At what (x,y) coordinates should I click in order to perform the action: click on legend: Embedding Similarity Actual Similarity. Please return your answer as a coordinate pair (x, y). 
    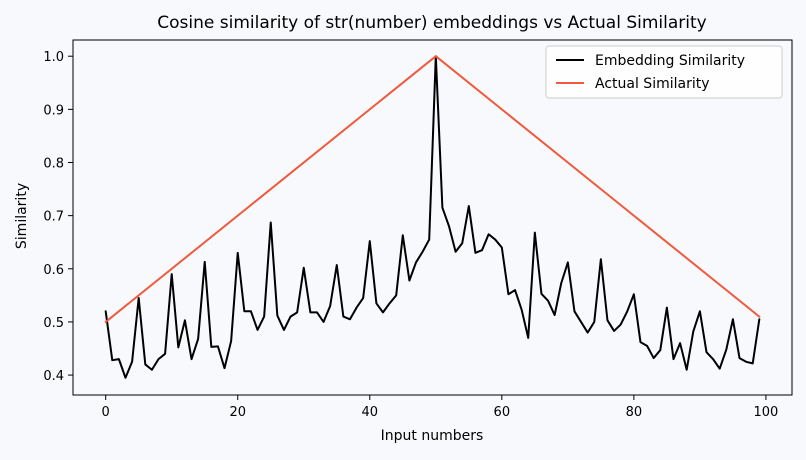
    Looking at the image, I should click on (664, 72).